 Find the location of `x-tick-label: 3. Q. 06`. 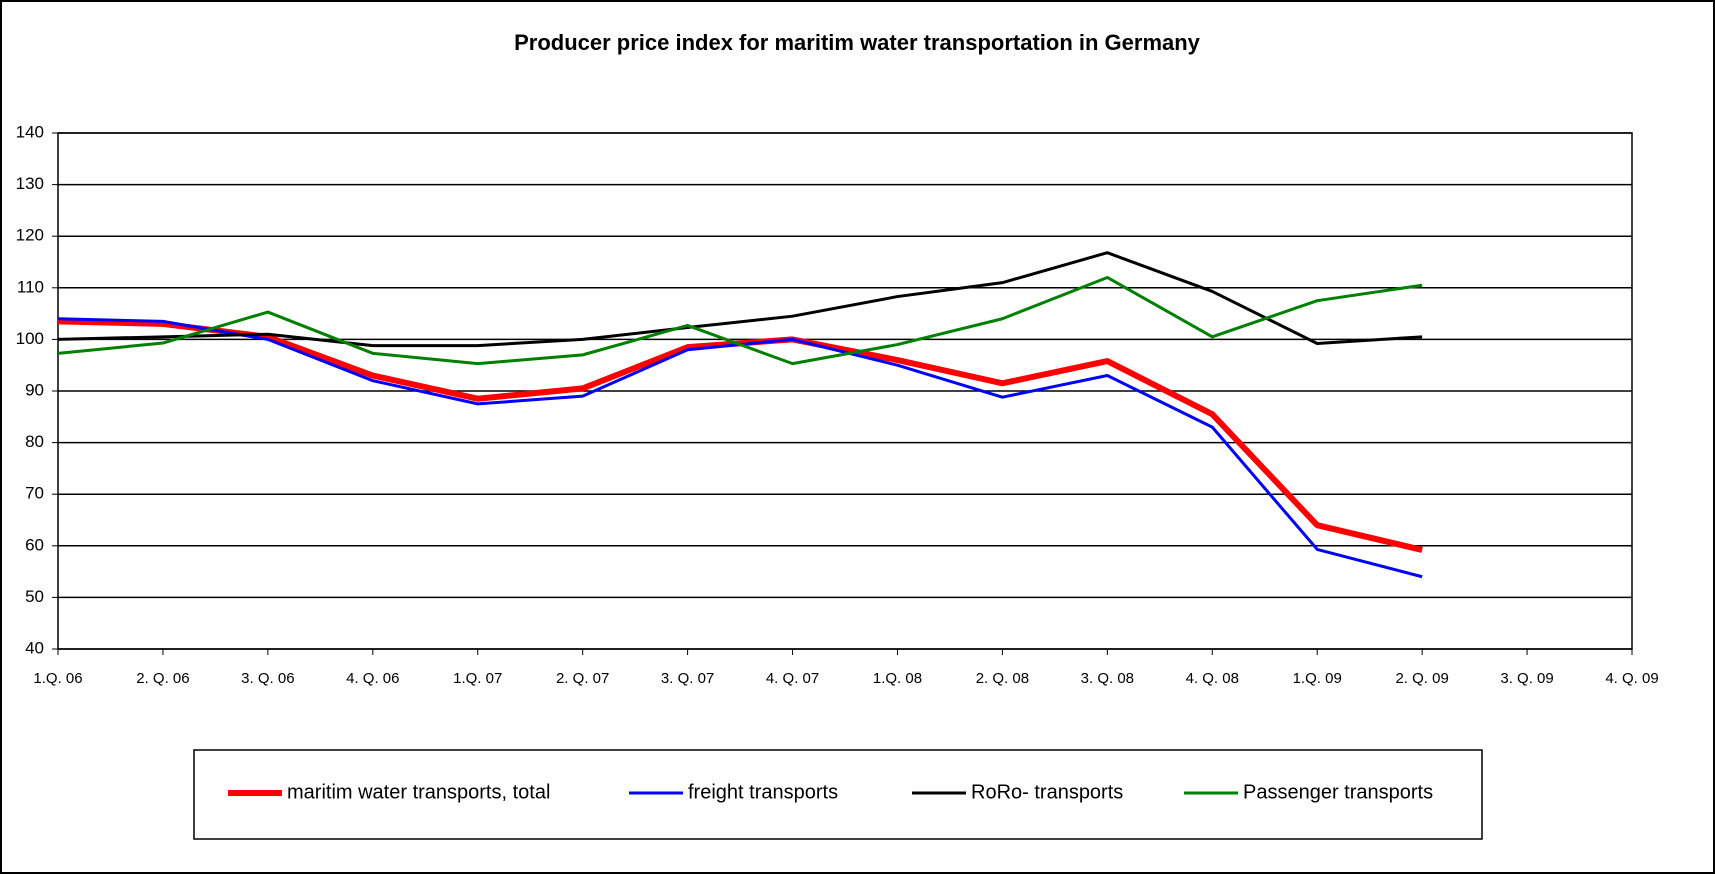

x-tick-label: 3. Q. 06 is located at coordinates (267, 678).